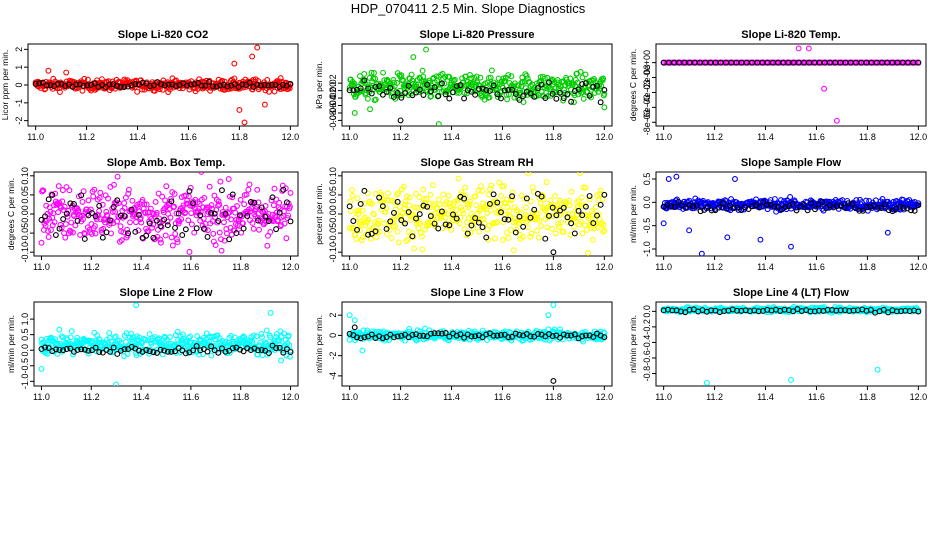 This screenshot has width=936, height=540. Describe the element at coordinates (791, 214) in the screenshot. I see `series-all` at that location.